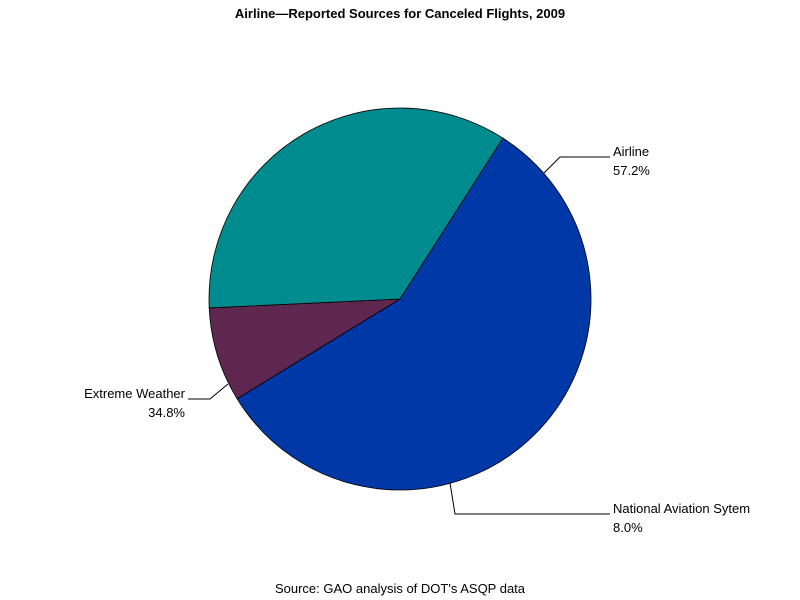 Image resolution: width=800 pixels, height=600 pixels. Describe the element at coordinates (529, 498) in the screenshot. I see `leader-line-national-aviation-system` at that location.